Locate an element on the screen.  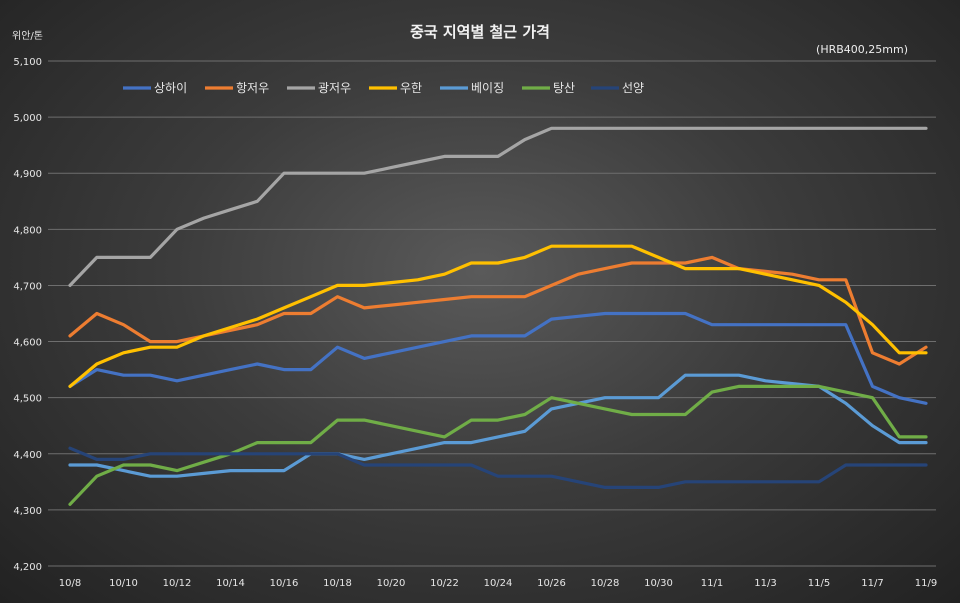
legend-label: 선양 is located at coordinates (633, 88).